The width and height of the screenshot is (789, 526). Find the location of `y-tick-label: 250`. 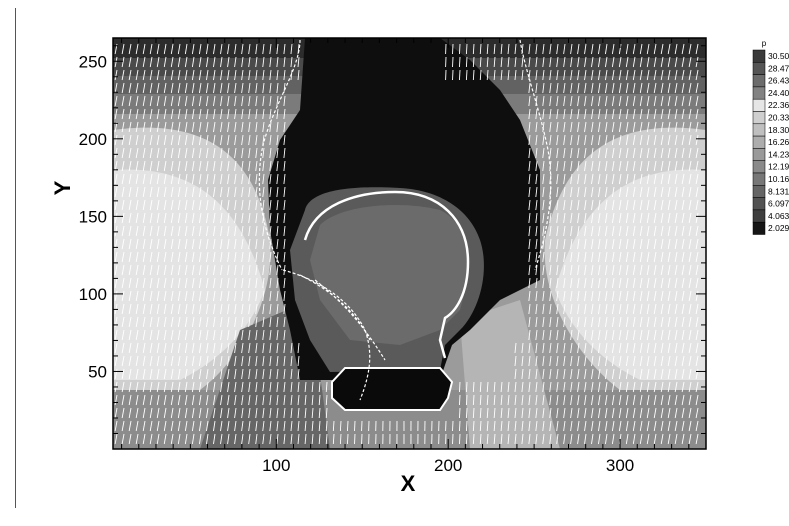

y-tick-label: 250 is located at coordinates (93, 61).